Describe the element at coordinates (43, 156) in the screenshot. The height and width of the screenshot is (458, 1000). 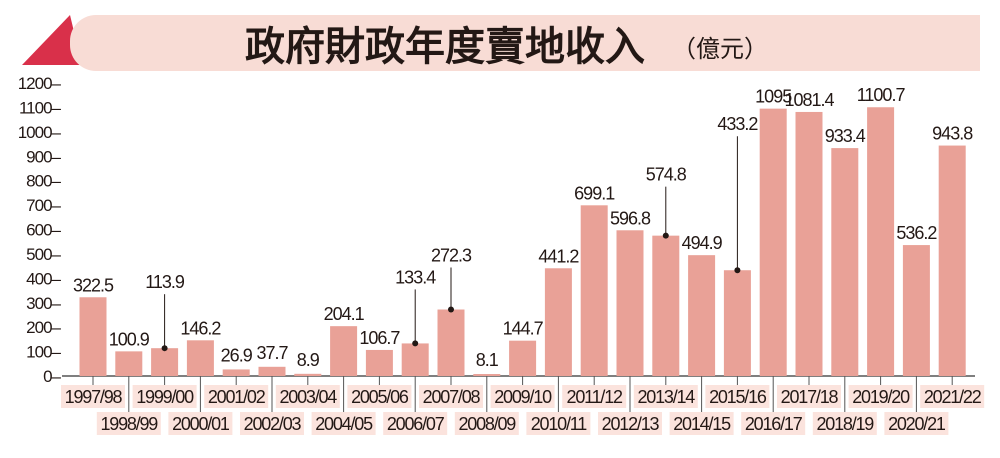
I see `y-tick-label: 900–` at that location.